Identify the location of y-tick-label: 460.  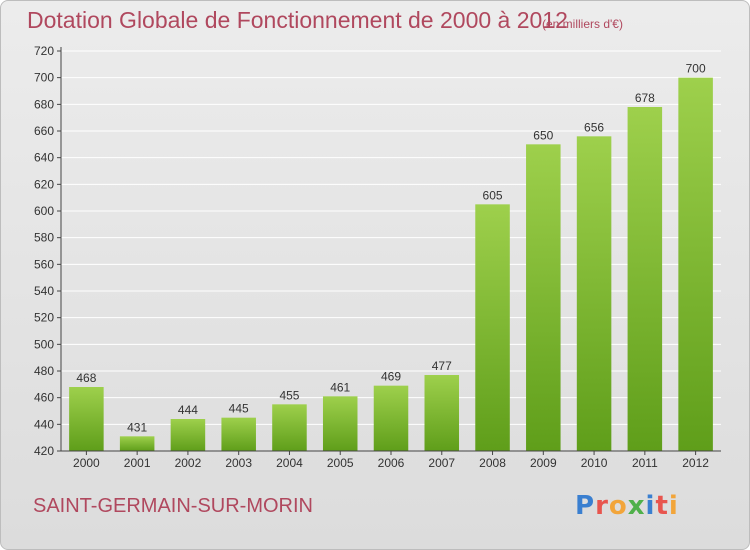
(44, 398).